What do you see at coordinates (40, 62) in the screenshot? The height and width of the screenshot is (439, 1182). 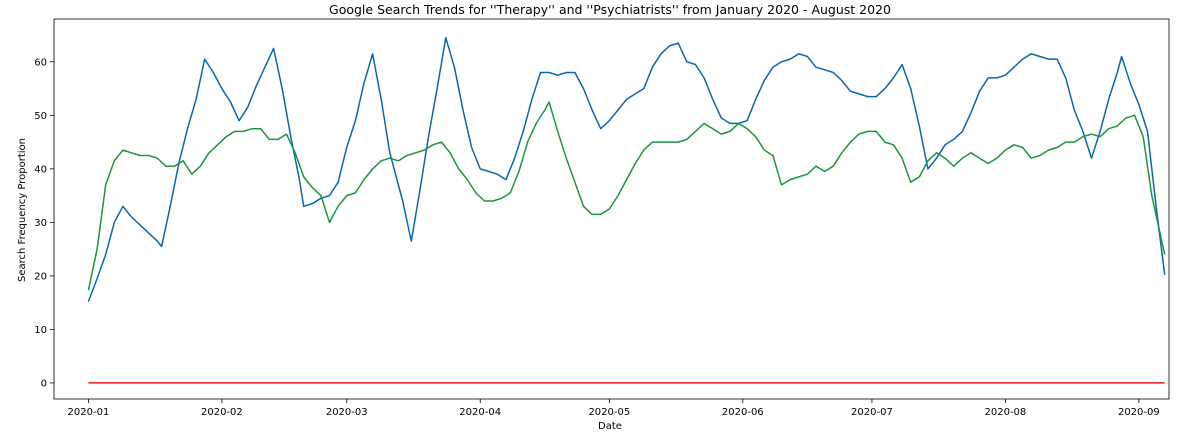 I see `y-tick-label: 60` at bounding box center [40, 62].